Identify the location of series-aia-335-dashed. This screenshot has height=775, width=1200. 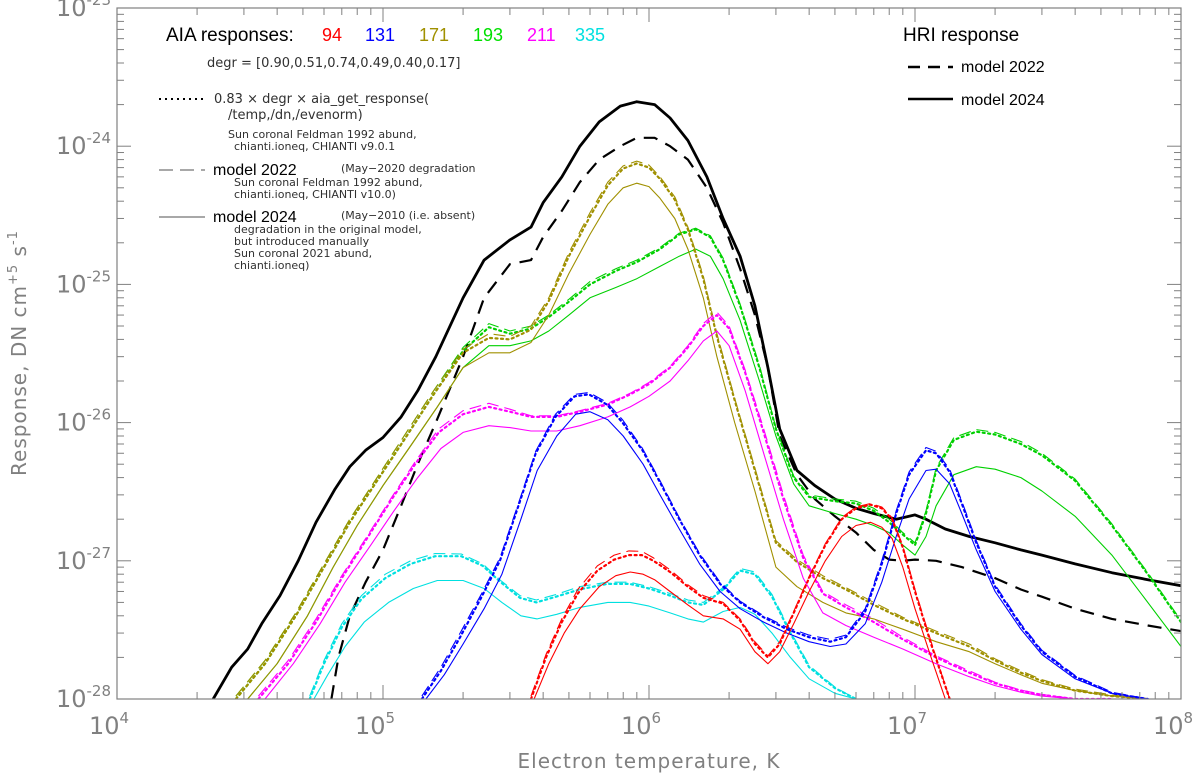
(583, 625).